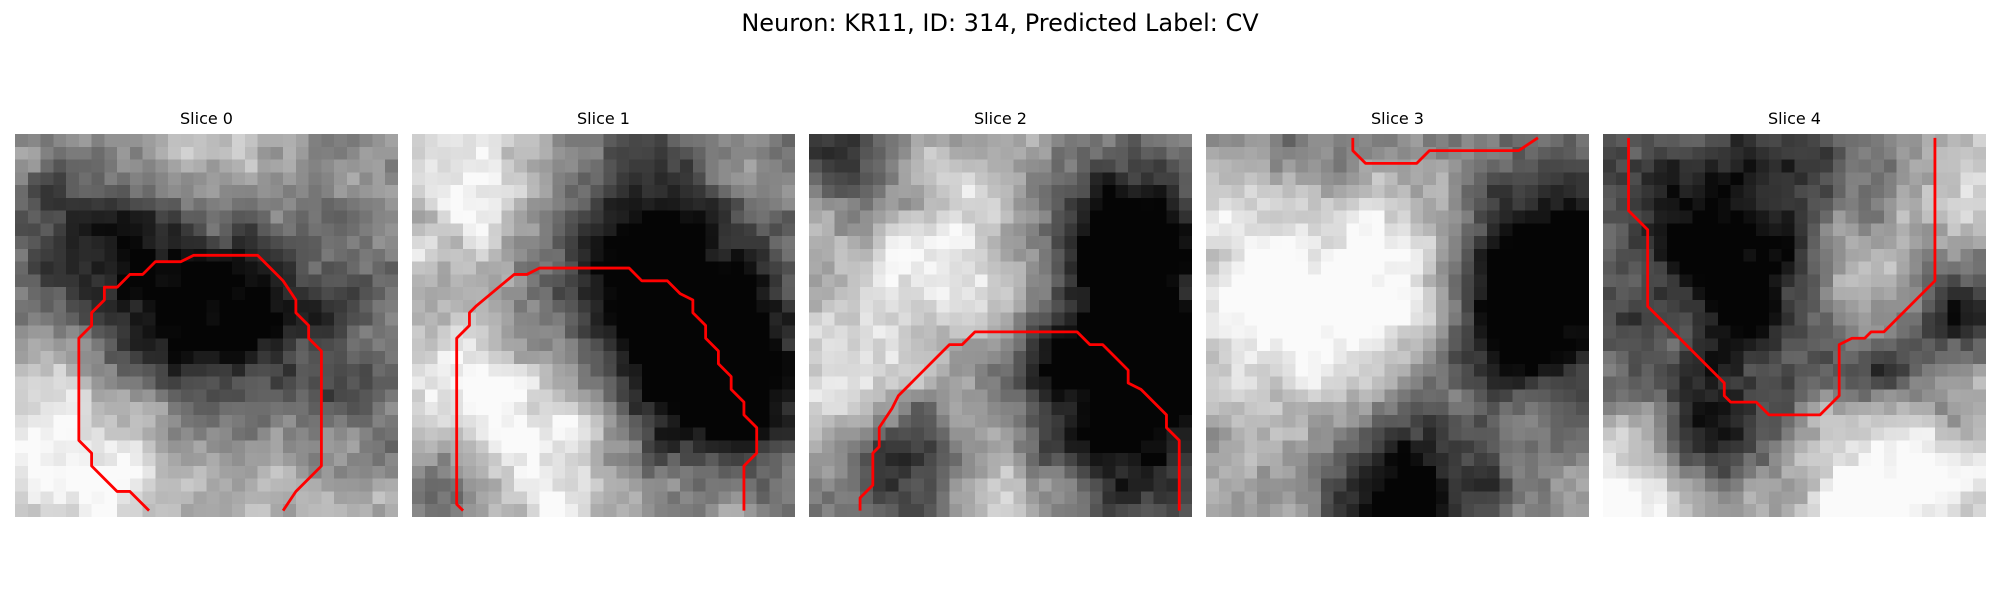  Describe the element at coordinates (1445, 150) in the screenshot. I see `segmentation-contour` at that location.